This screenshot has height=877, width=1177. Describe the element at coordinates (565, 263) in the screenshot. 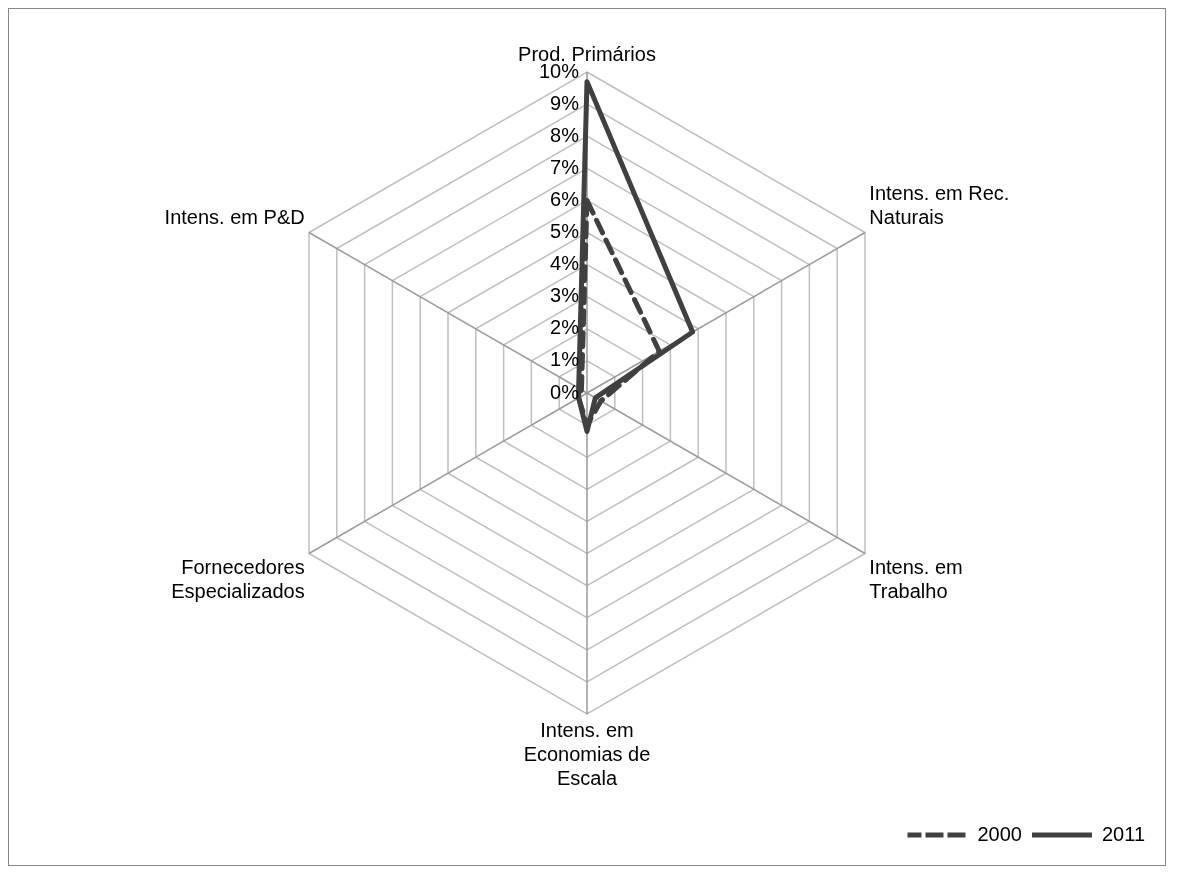

I see `y-tick-label: 4%` at that location.